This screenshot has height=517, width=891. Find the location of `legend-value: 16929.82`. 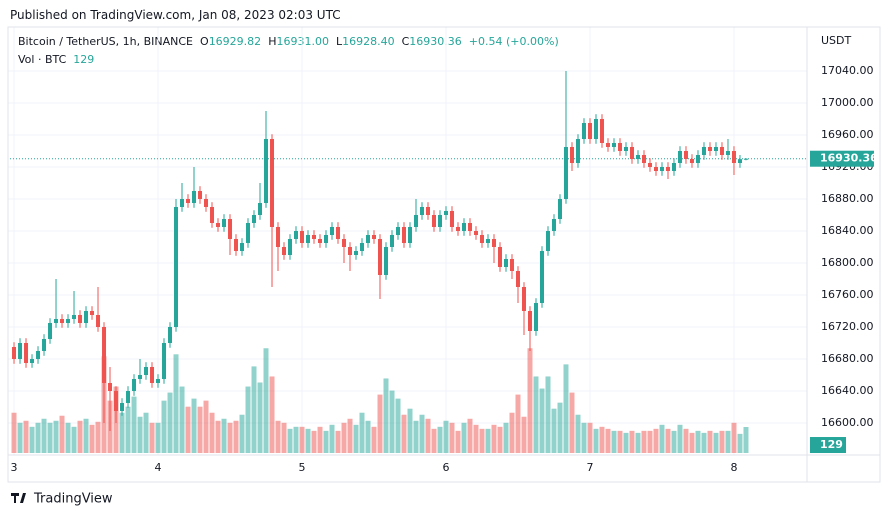

legend-value: 16929.82 is located at coordinates (235, 41).